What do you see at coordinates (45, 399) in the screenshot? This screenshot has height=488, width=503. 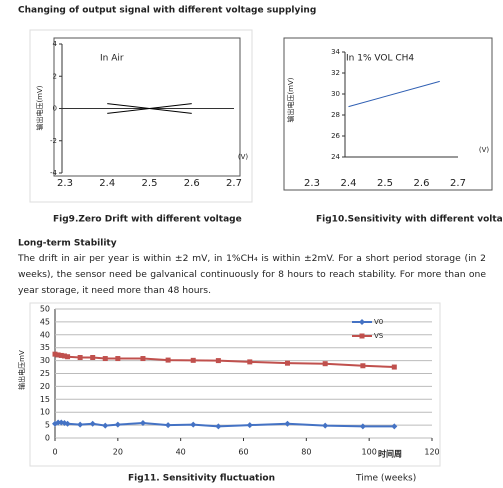 I see `y-tick-label: 15` at bounding box center [45, 399].